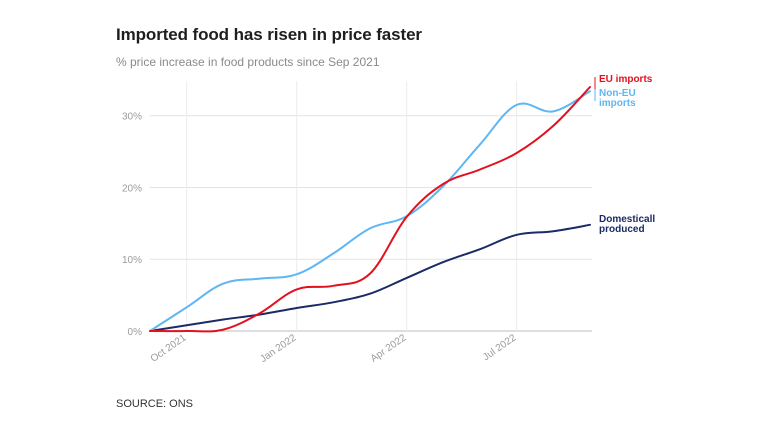  I want to click on y-tick-label: 30%, so click(132, 117).